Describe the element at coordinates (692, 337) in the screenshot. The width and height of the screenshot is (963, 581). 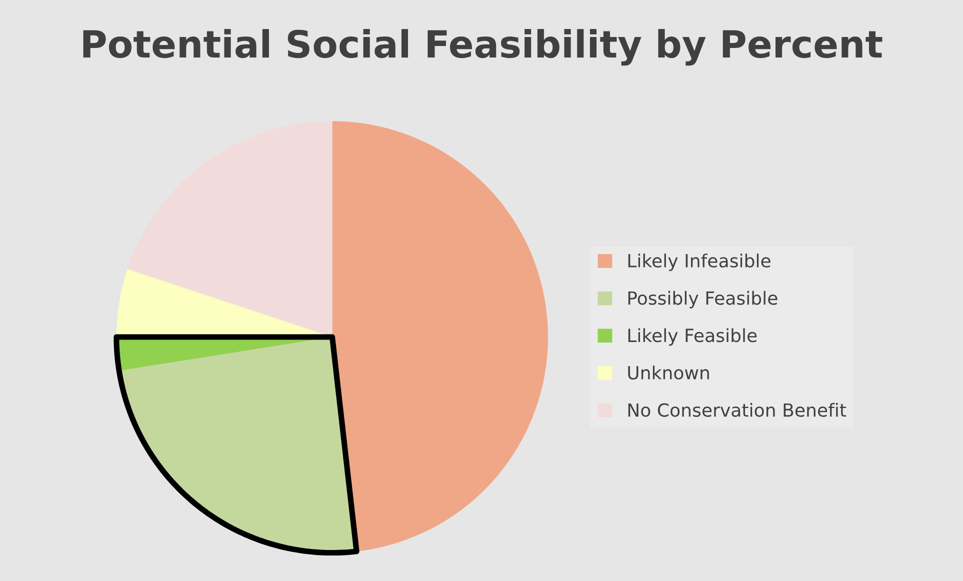
I see `legend-label: Likely Feasible` at that location.